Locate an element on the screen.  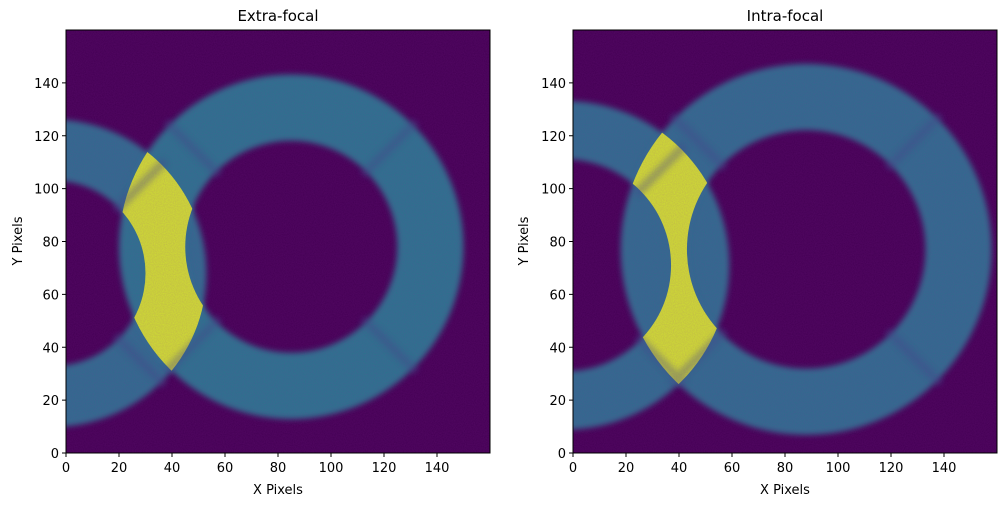
panel-title: Intra-focal is located at coordinates (785, 16).